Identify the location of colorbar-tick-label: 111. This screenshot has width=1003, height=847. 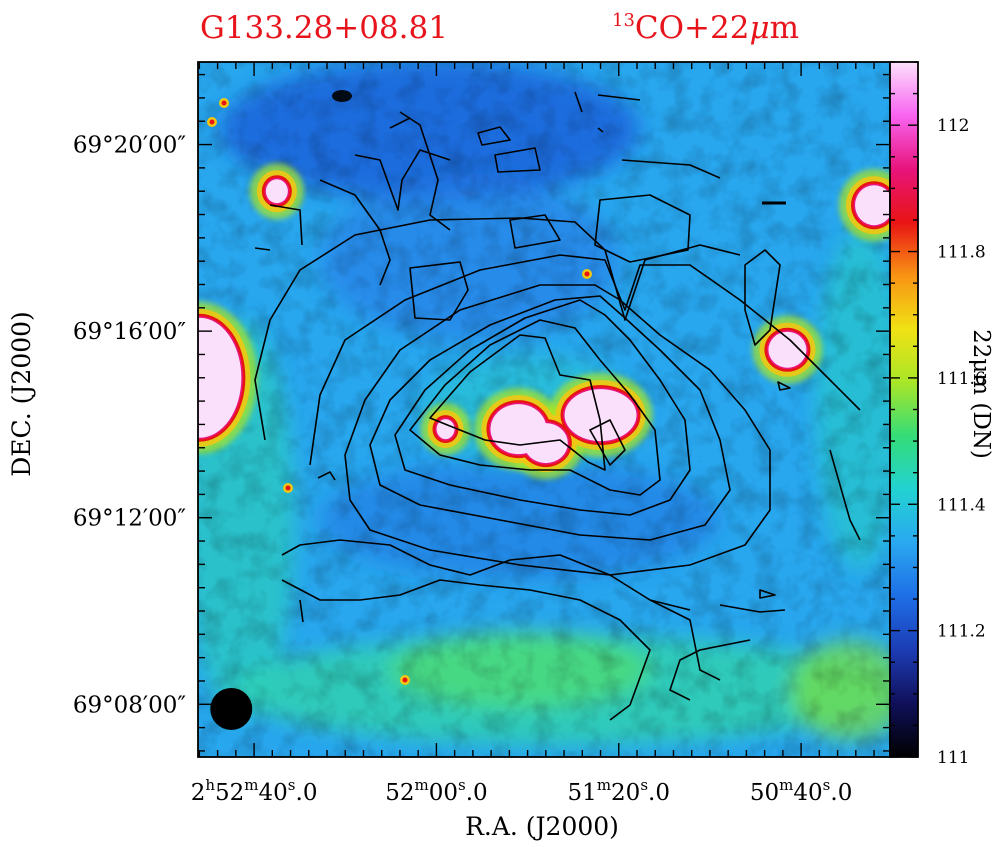
(953, 758).